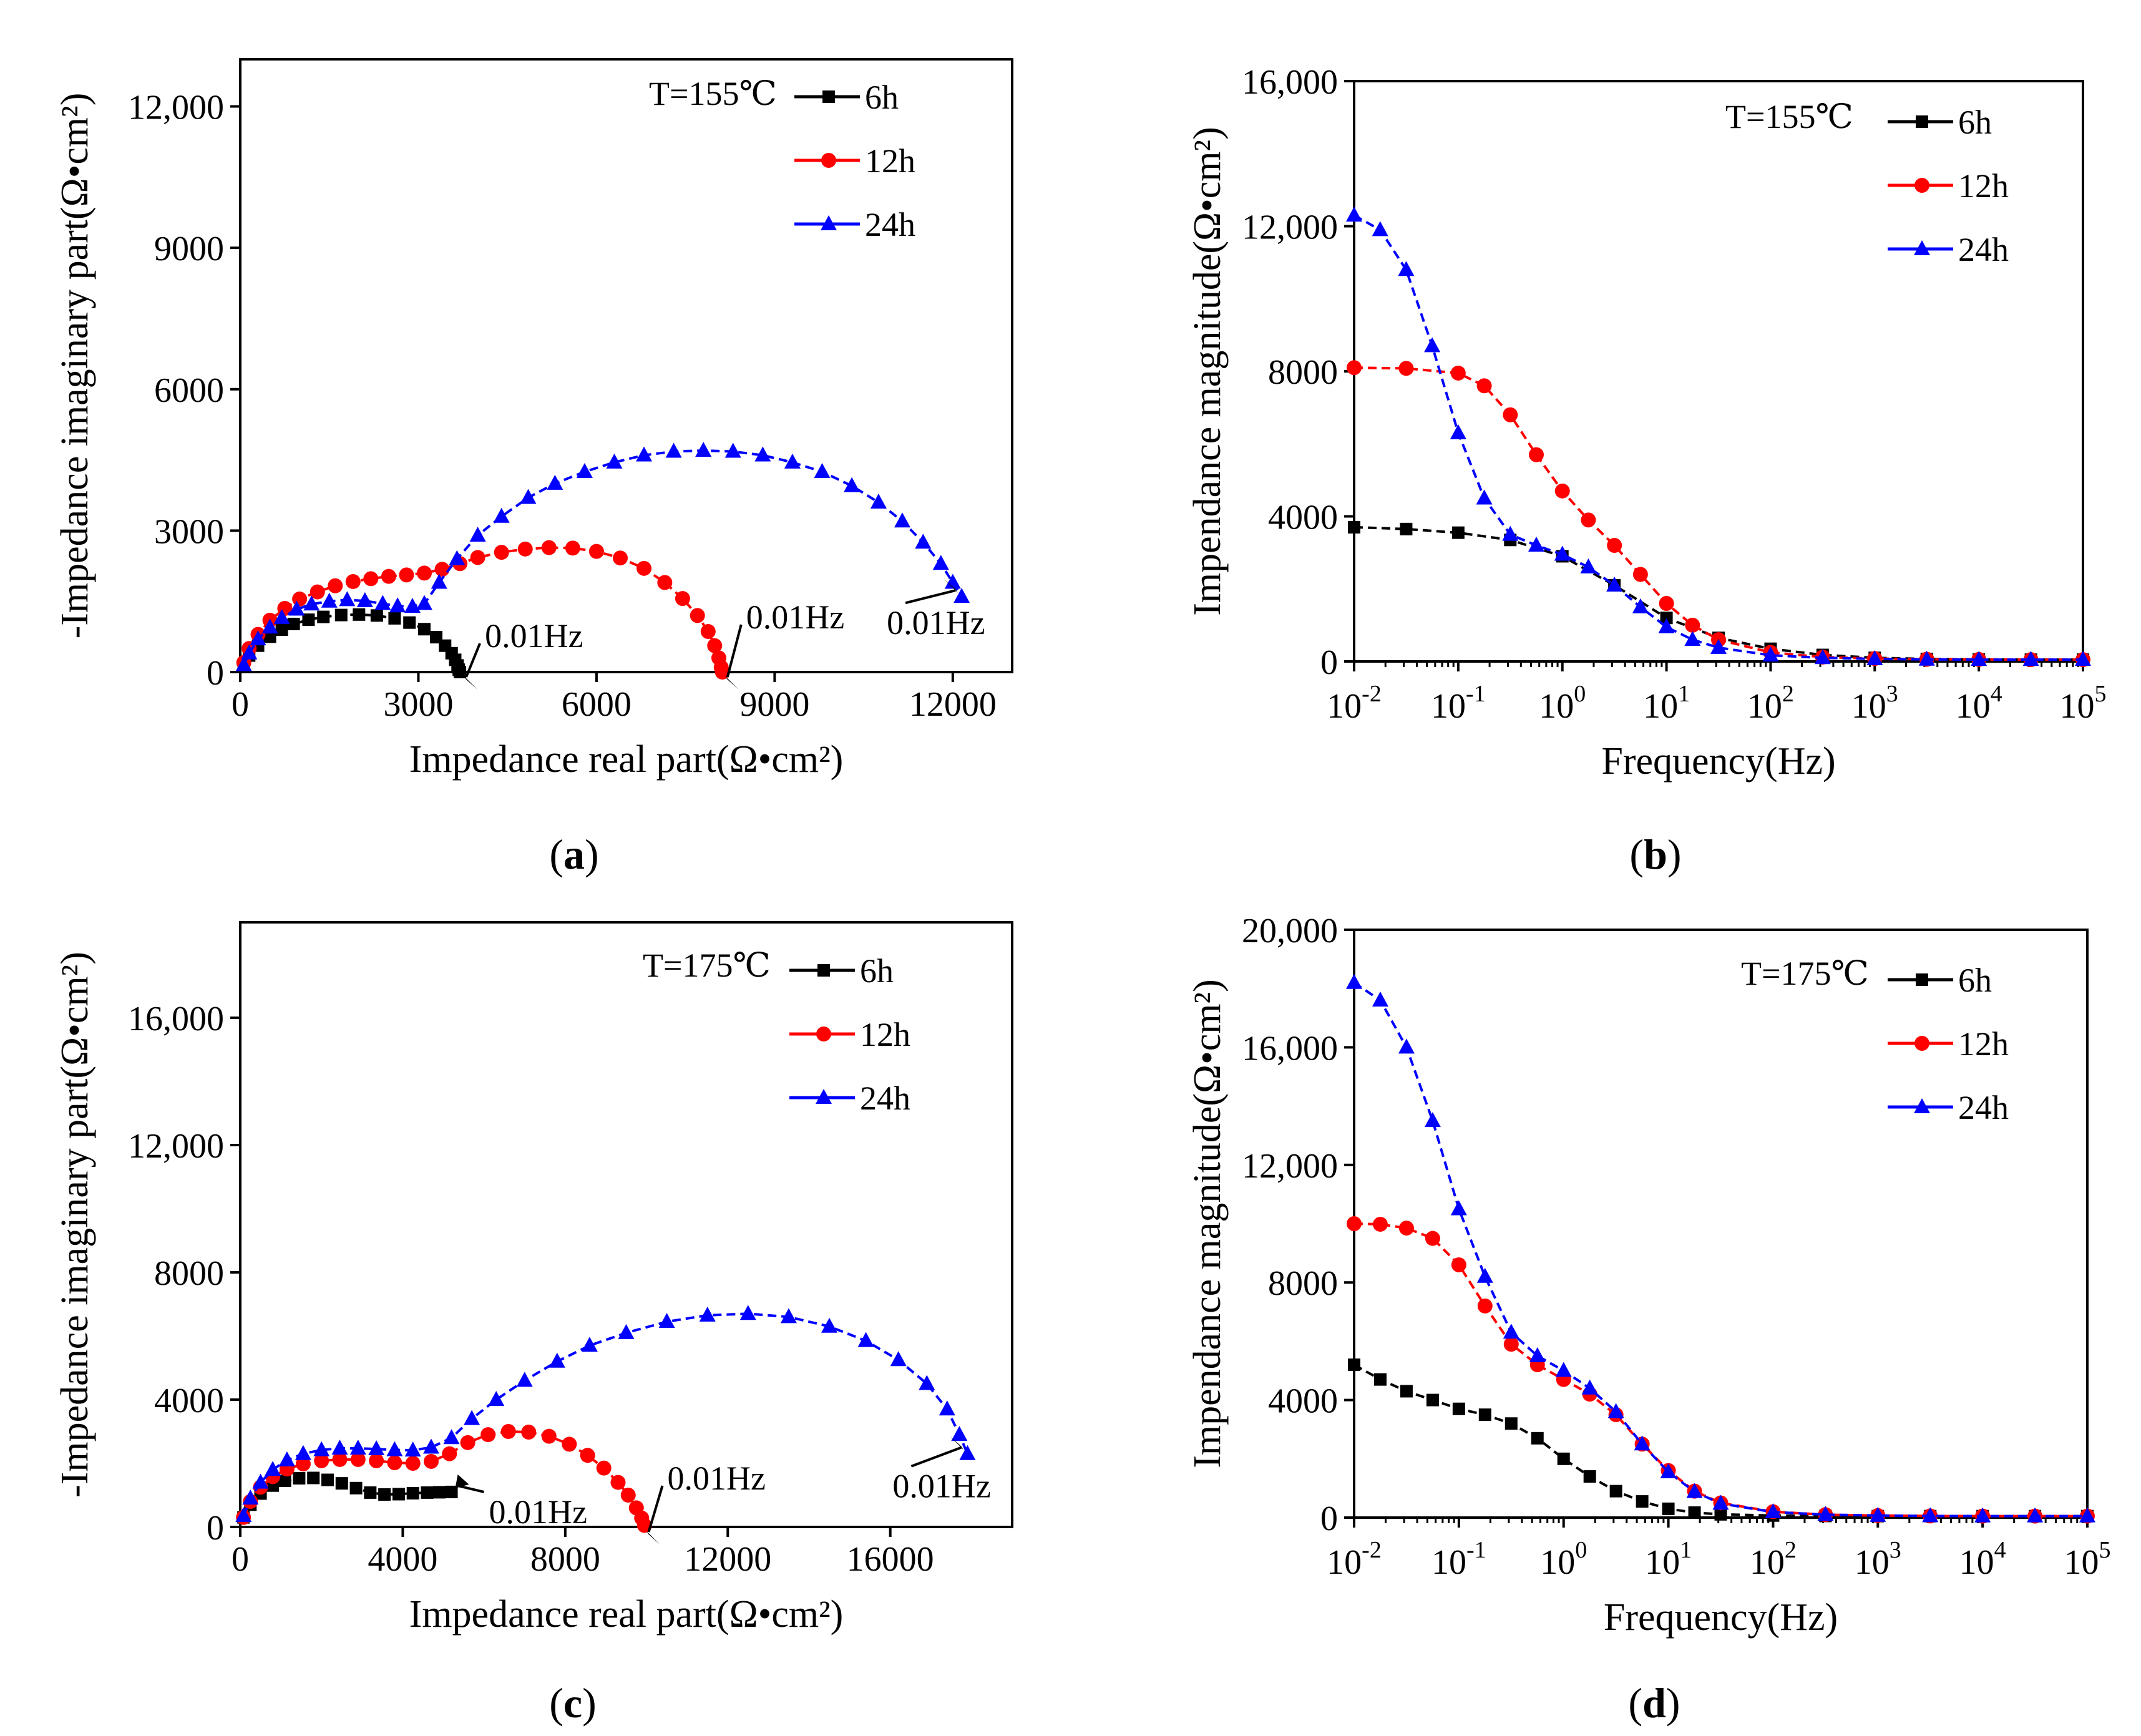 The image size is (2141, 1736). Describe the element at coordinates (1303, 518) in the screenshot. I see `y-tick-label: 4000` at that location.